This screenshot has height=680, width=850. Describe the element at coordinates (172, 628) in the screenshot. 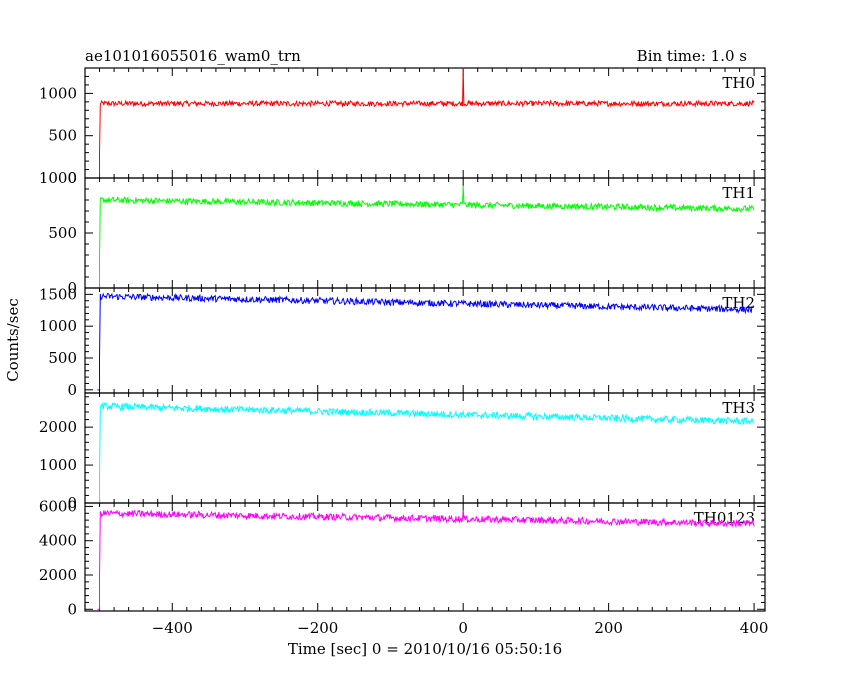

I see `x-tick-label: −400` at that location.